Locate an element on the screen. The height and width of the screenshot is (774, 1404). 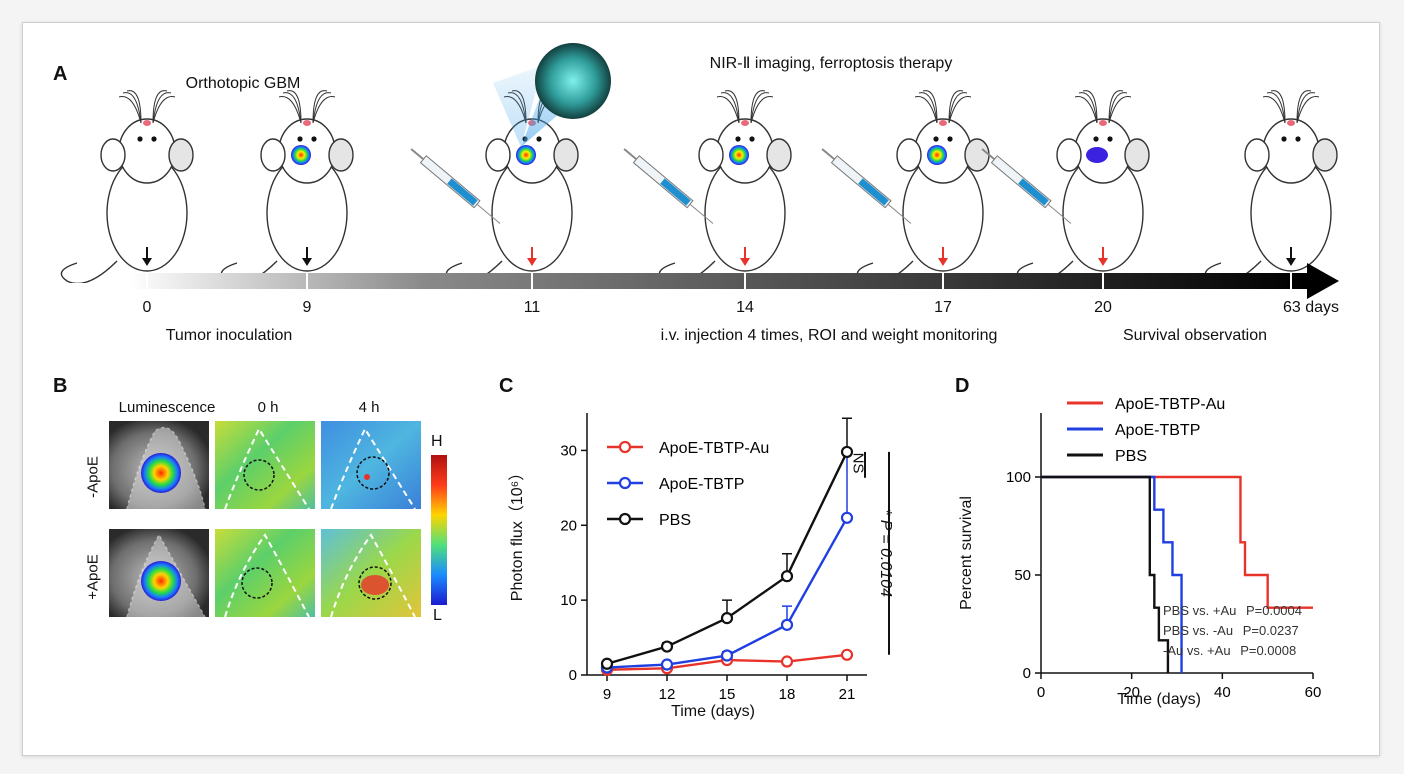
photon-flux-chart: 0 10 20 30 9 12 15 18 21 ApoE-TBTP-Au ApoE-TBTP PBS is located at coordinates (725, 558).